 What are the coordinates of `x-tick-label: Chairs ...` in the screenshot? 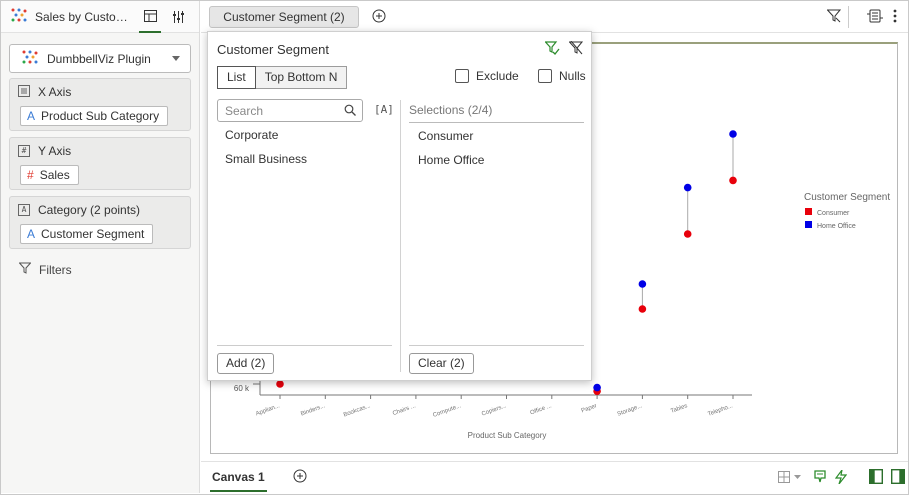 It's located at (404, 410).